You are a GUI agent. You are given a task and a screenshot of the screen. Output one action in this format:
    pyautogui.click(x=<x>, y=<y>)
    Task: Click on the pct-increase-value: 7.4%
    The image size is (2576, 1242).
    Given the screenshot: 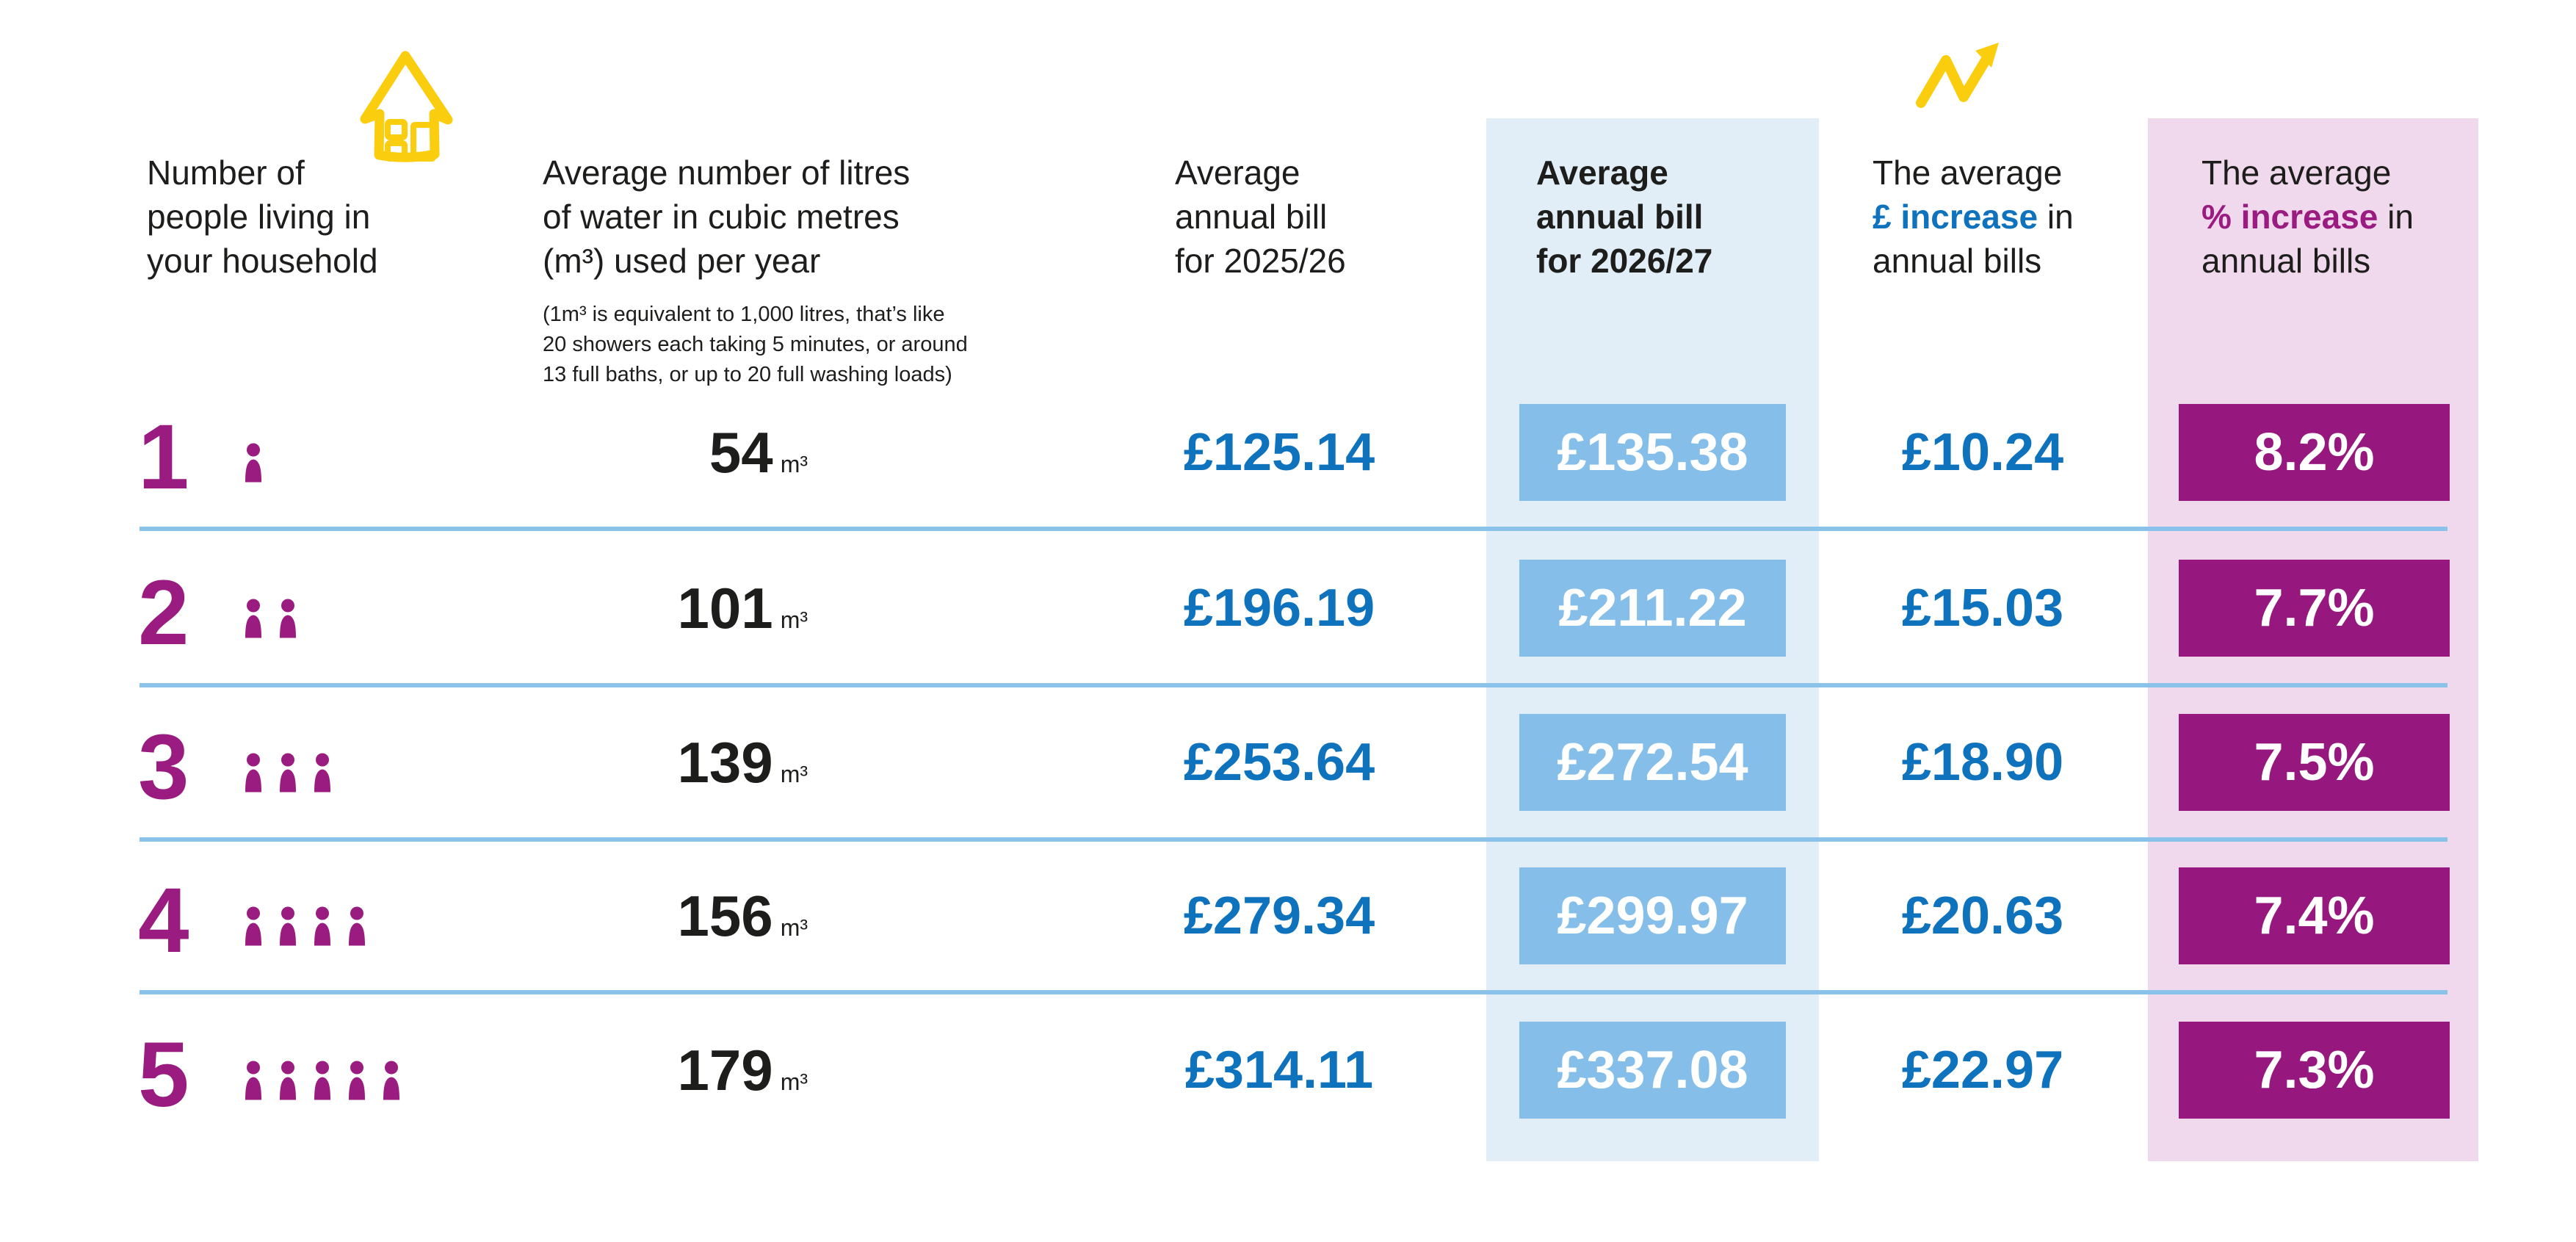 What is the action you would take?
    pyautogui.click(x=2314, y=916)
    